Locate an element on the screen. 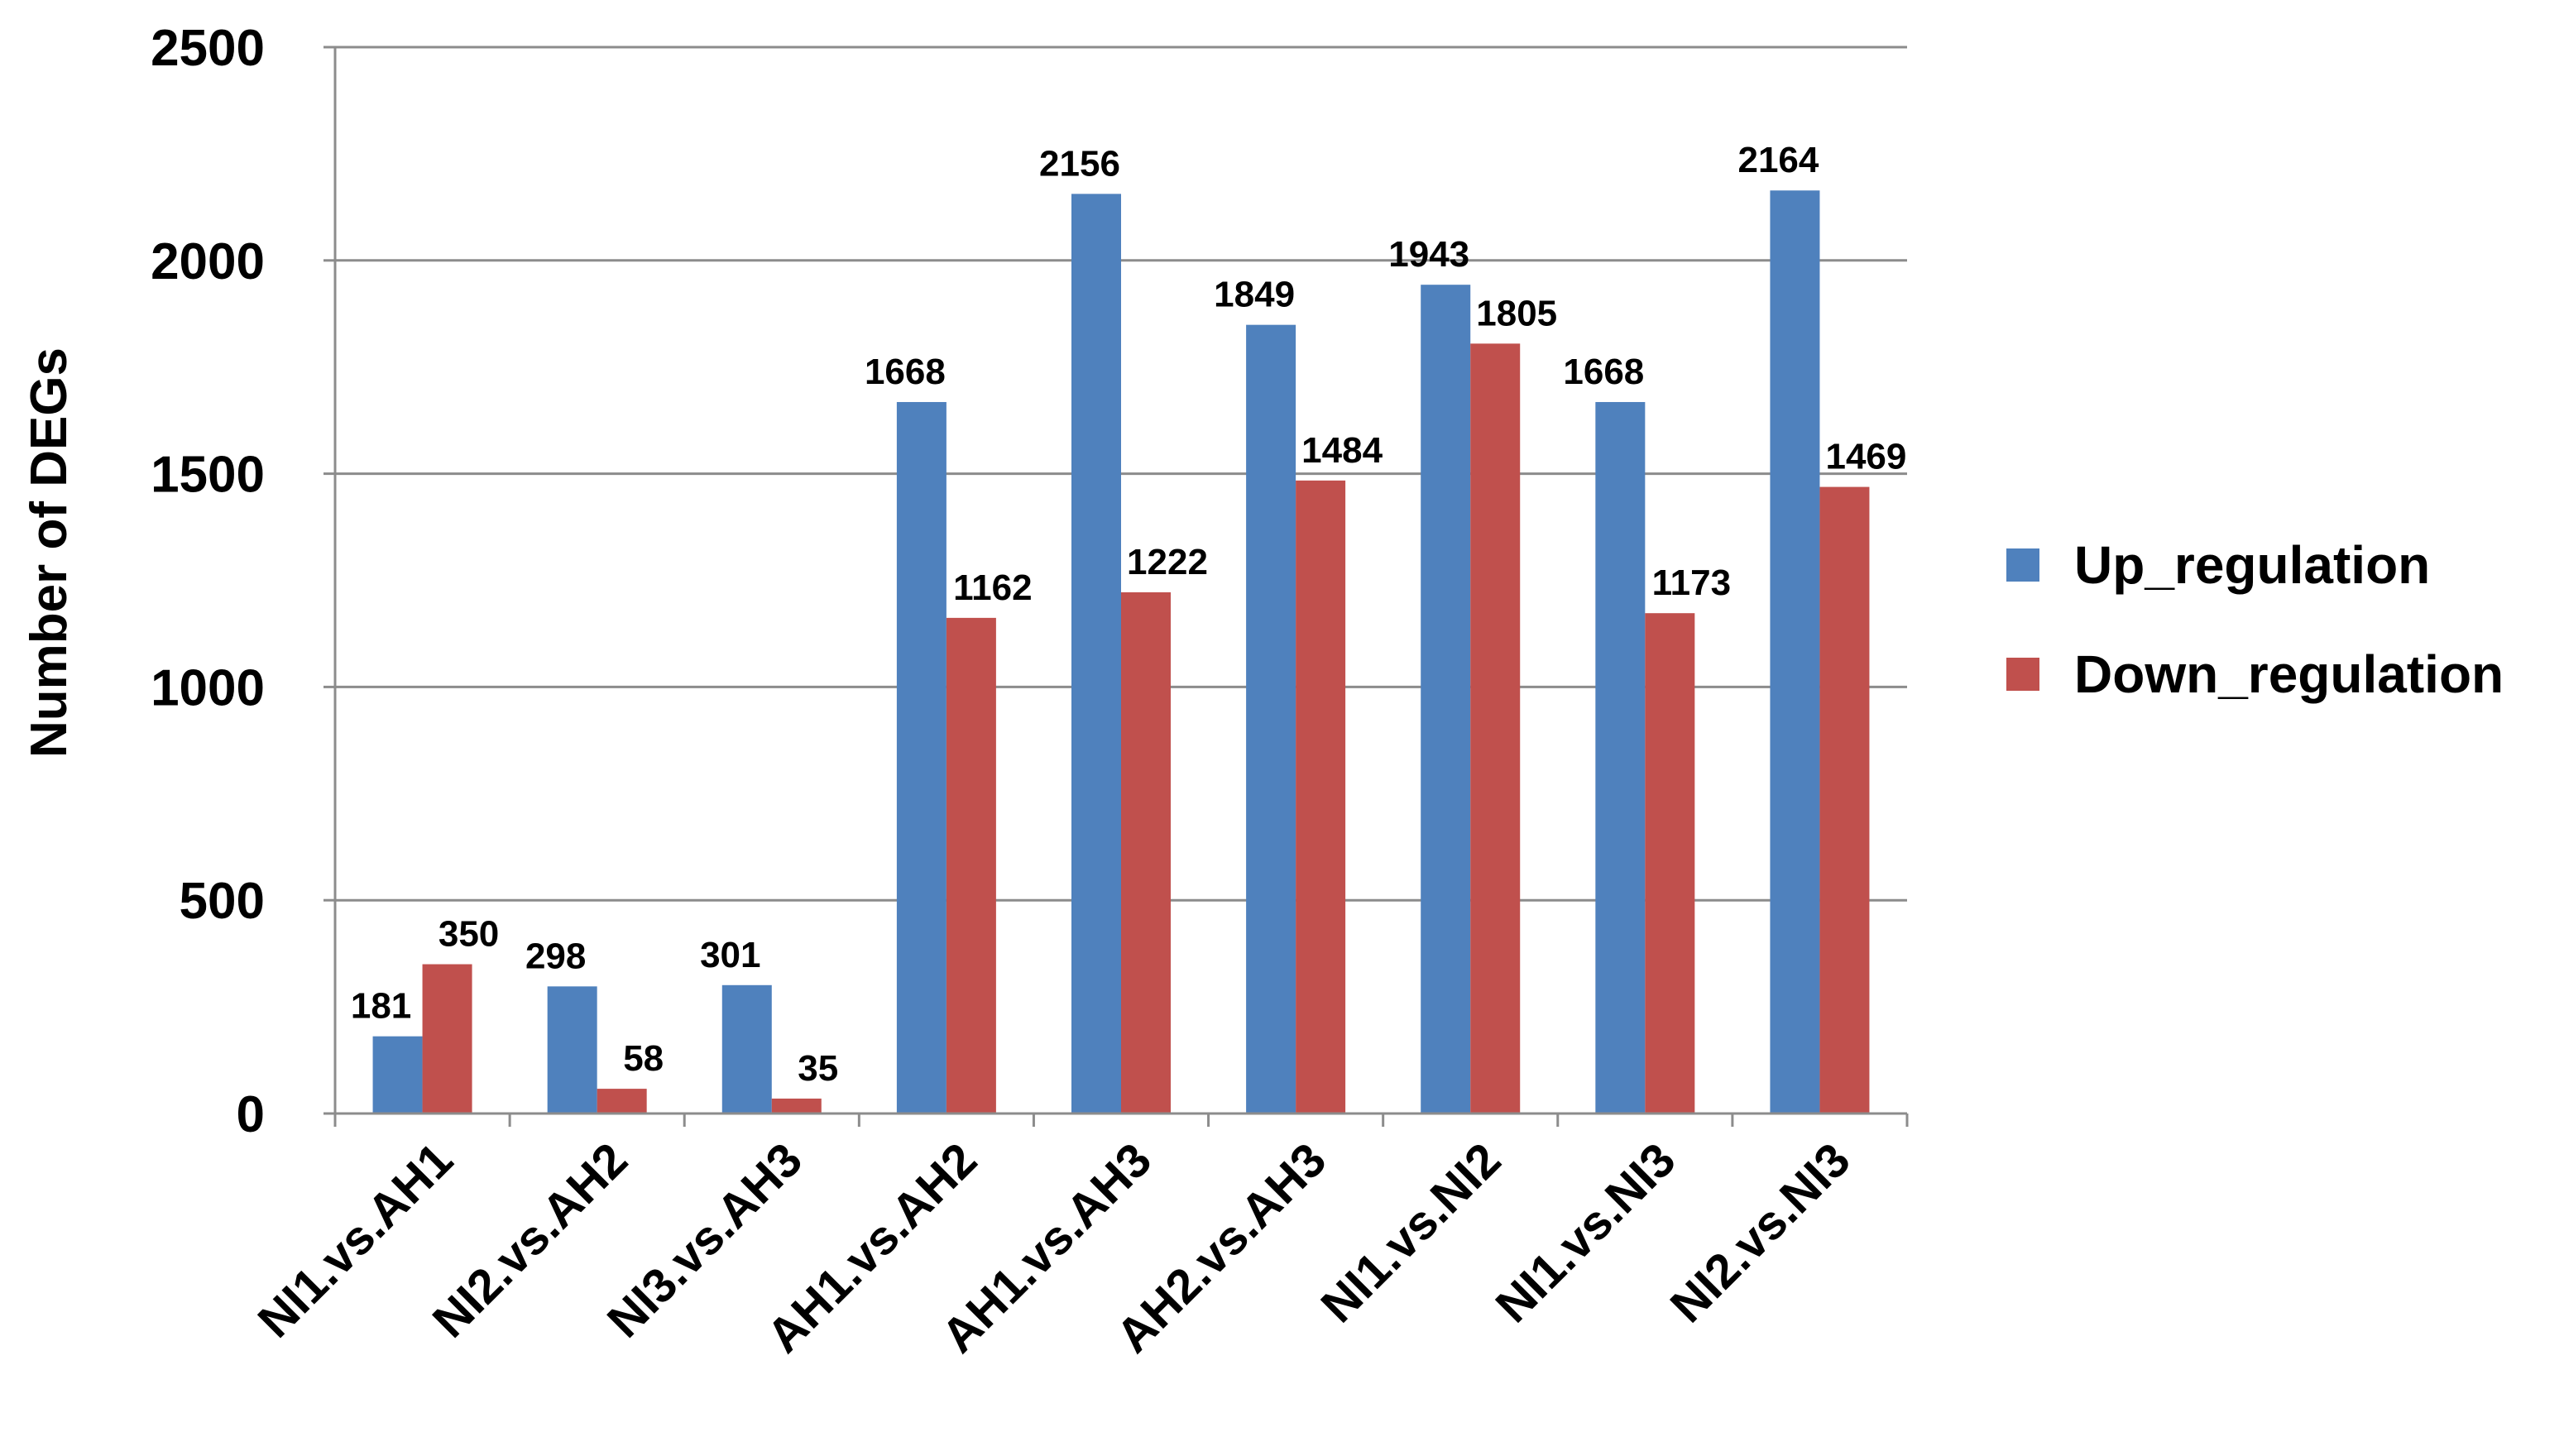 The width and height of the screenshot is (2564, 1456). data-label: 1849 is located at coordinates (1254, 295).